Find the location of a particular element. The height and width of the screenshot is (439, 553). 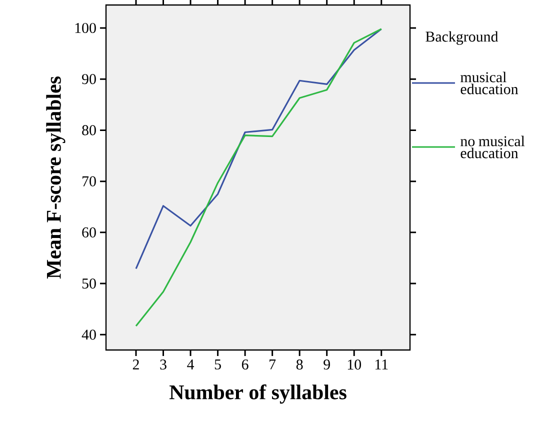

x-tick-label: 2 is located at coordinates (135, 365).